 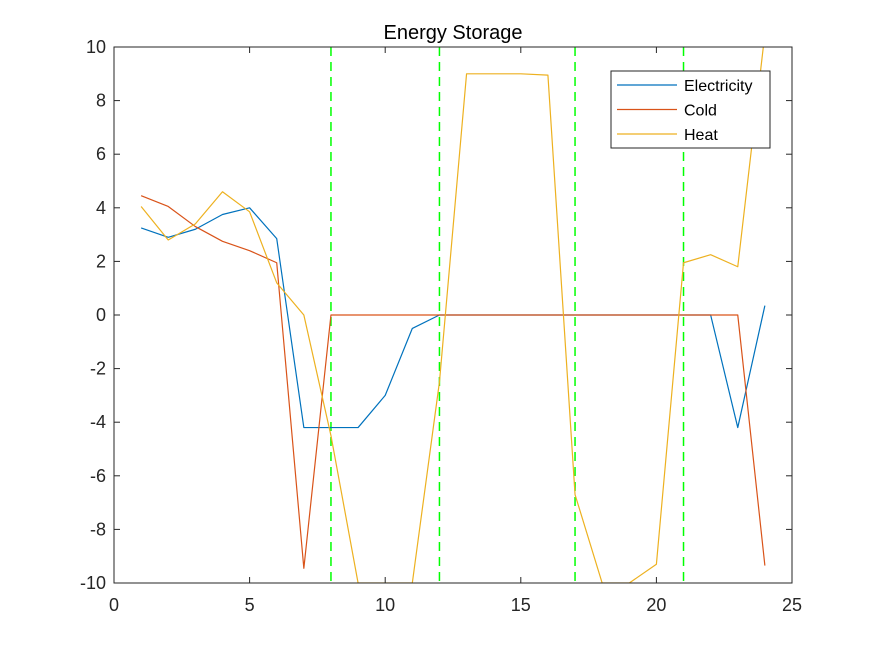 I want to click on x-tick-label: 20, so click(x=656, y=605).